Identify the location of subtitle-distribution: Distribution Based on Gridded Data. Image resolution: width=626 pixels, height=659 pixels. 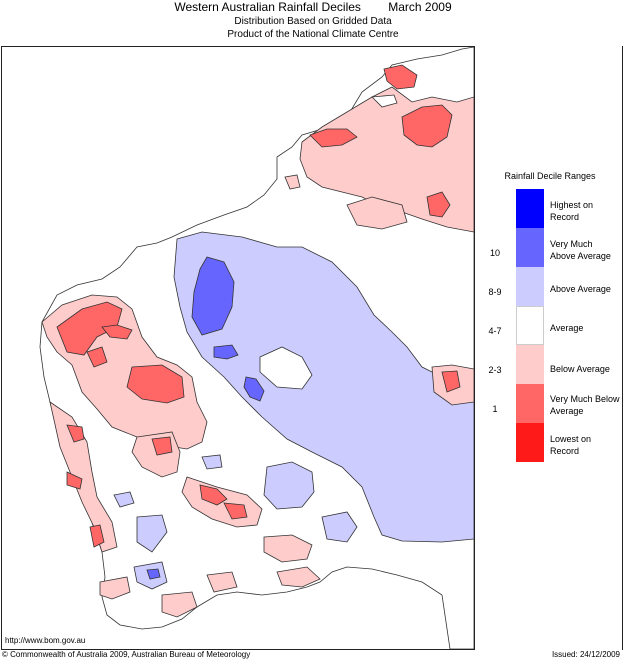
(313, 21).